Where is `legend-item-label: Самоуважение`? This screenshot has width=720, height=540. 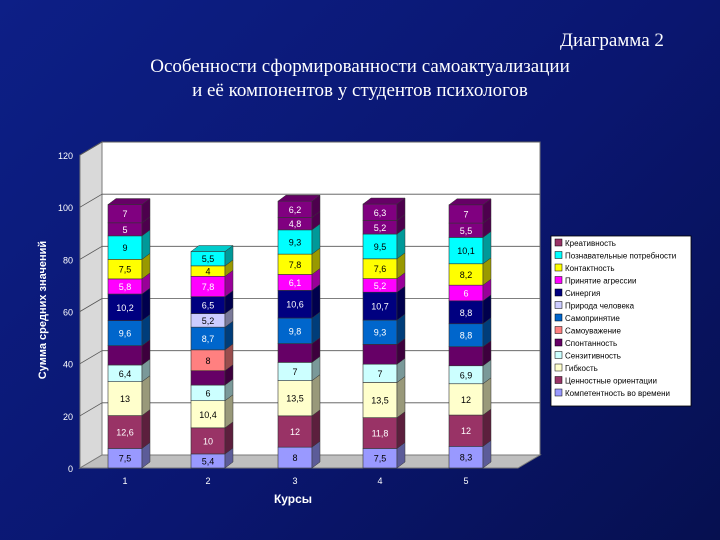
legend-item-label: Самоуважение is located at coordinates (593, 331).